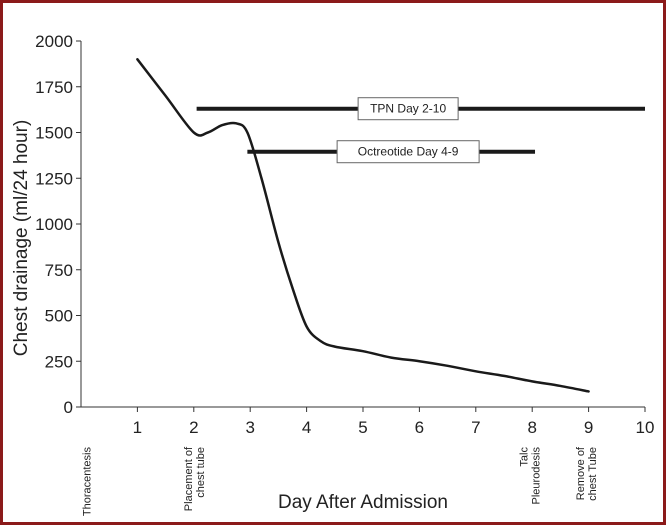 This screenshot has width=666, height=525. What do you see at coordinates (193, 427) in the screenshot?
I see `x-tick-label: 2` at bounding box center [193, 427].